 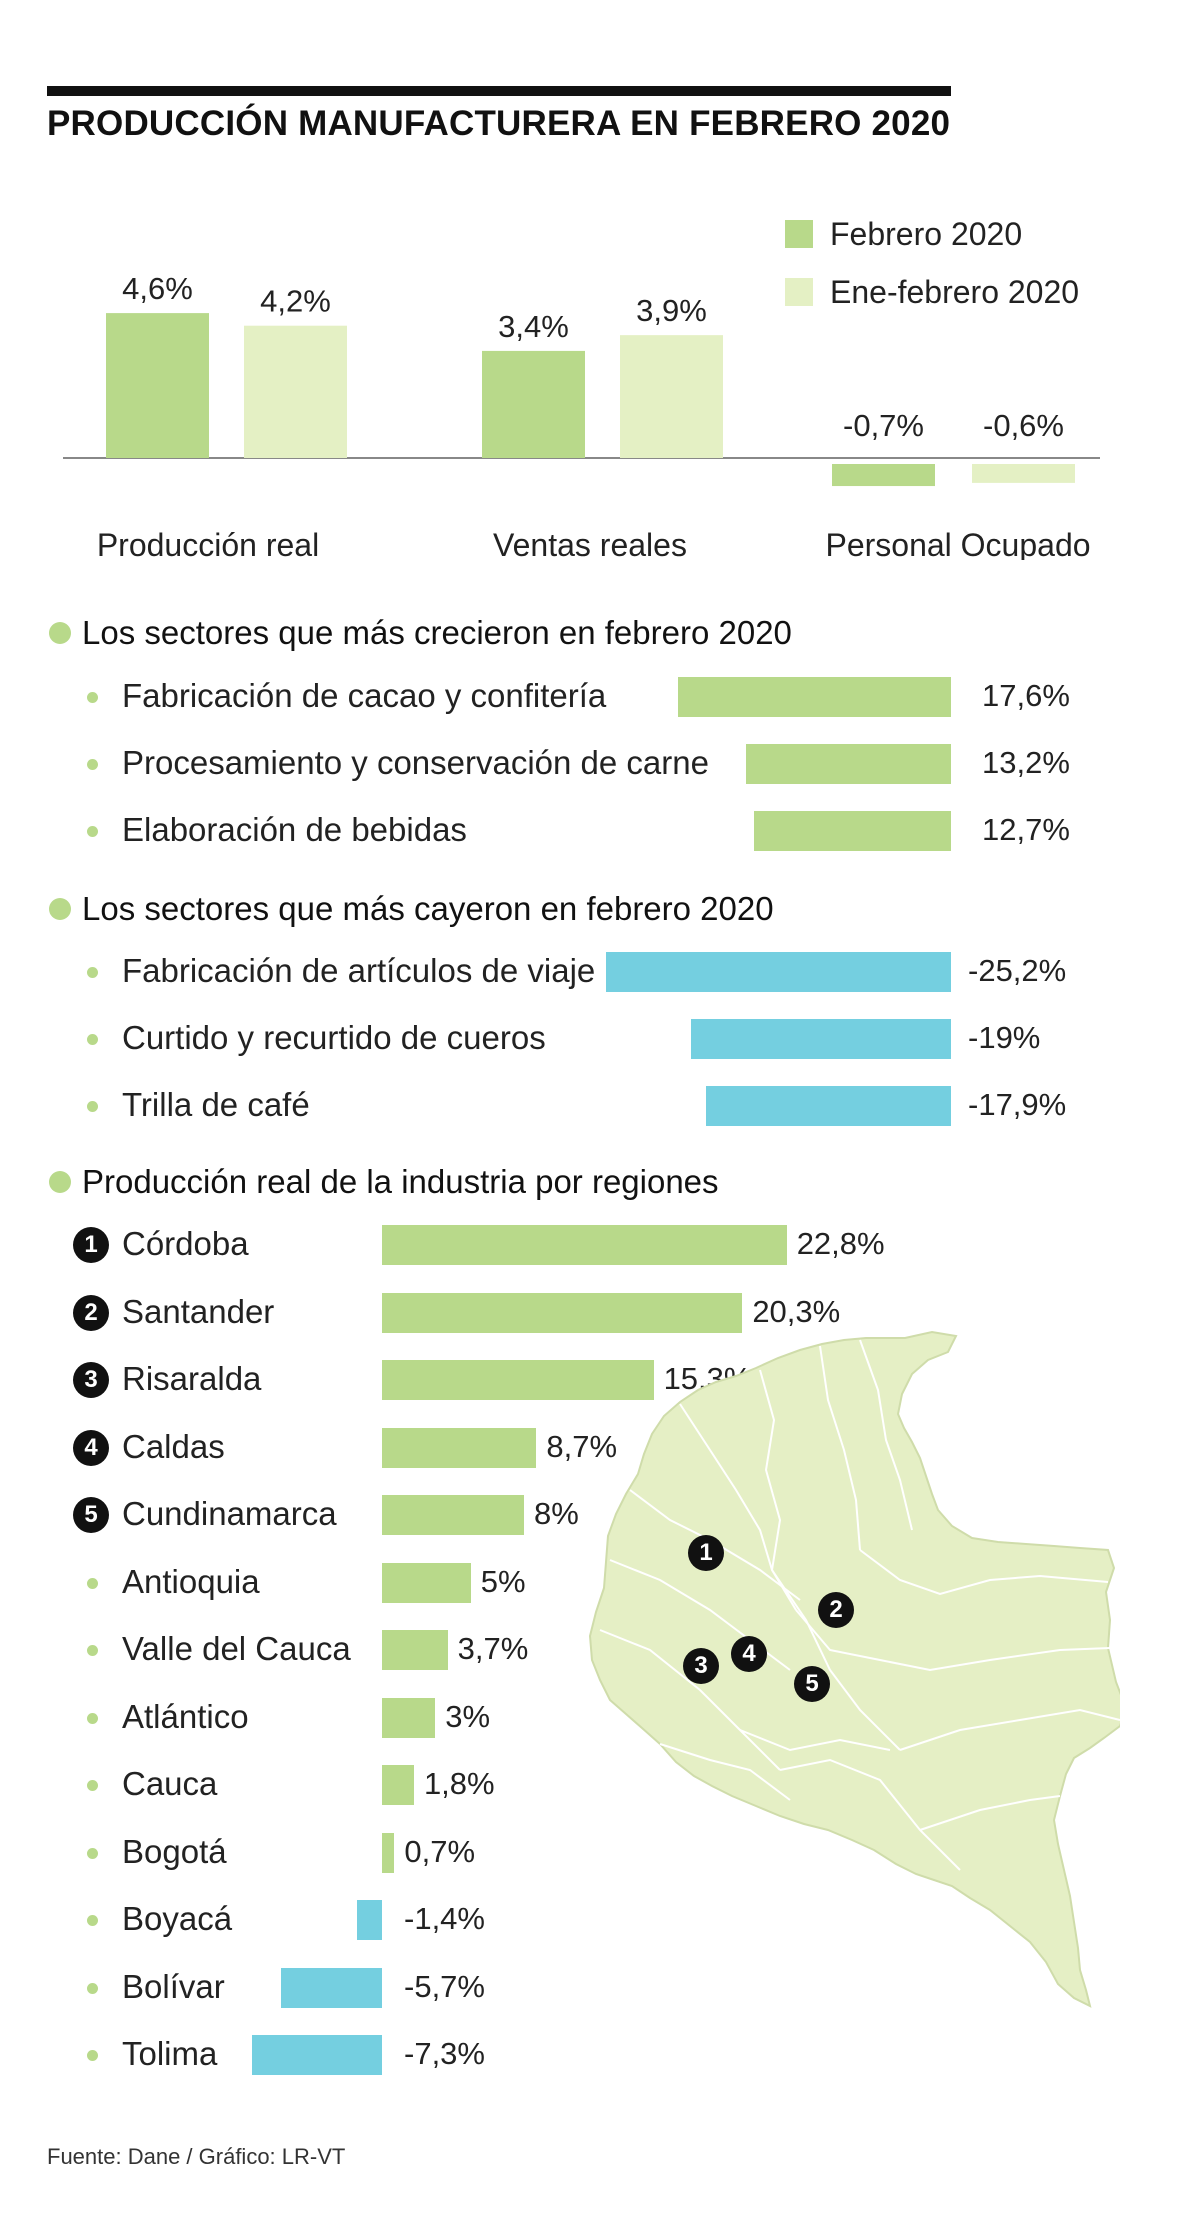 I want to click on row-label: Cauca, so click(x=170, y=1783).